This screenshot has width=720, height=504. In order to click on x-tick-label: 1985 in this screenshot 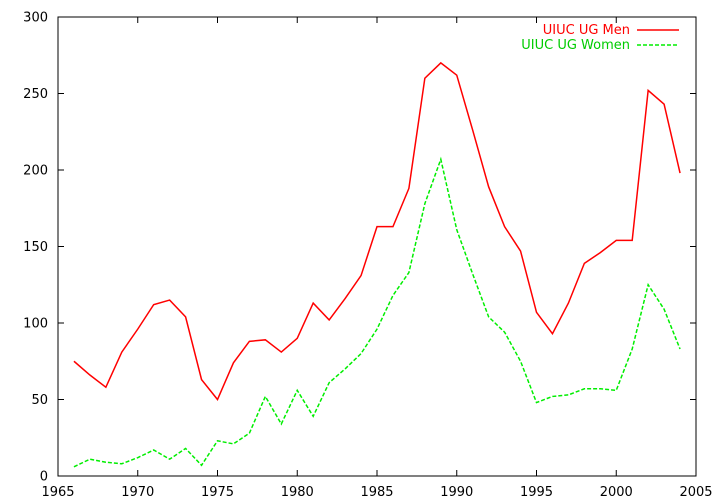, I will do `click(376, 492)`.